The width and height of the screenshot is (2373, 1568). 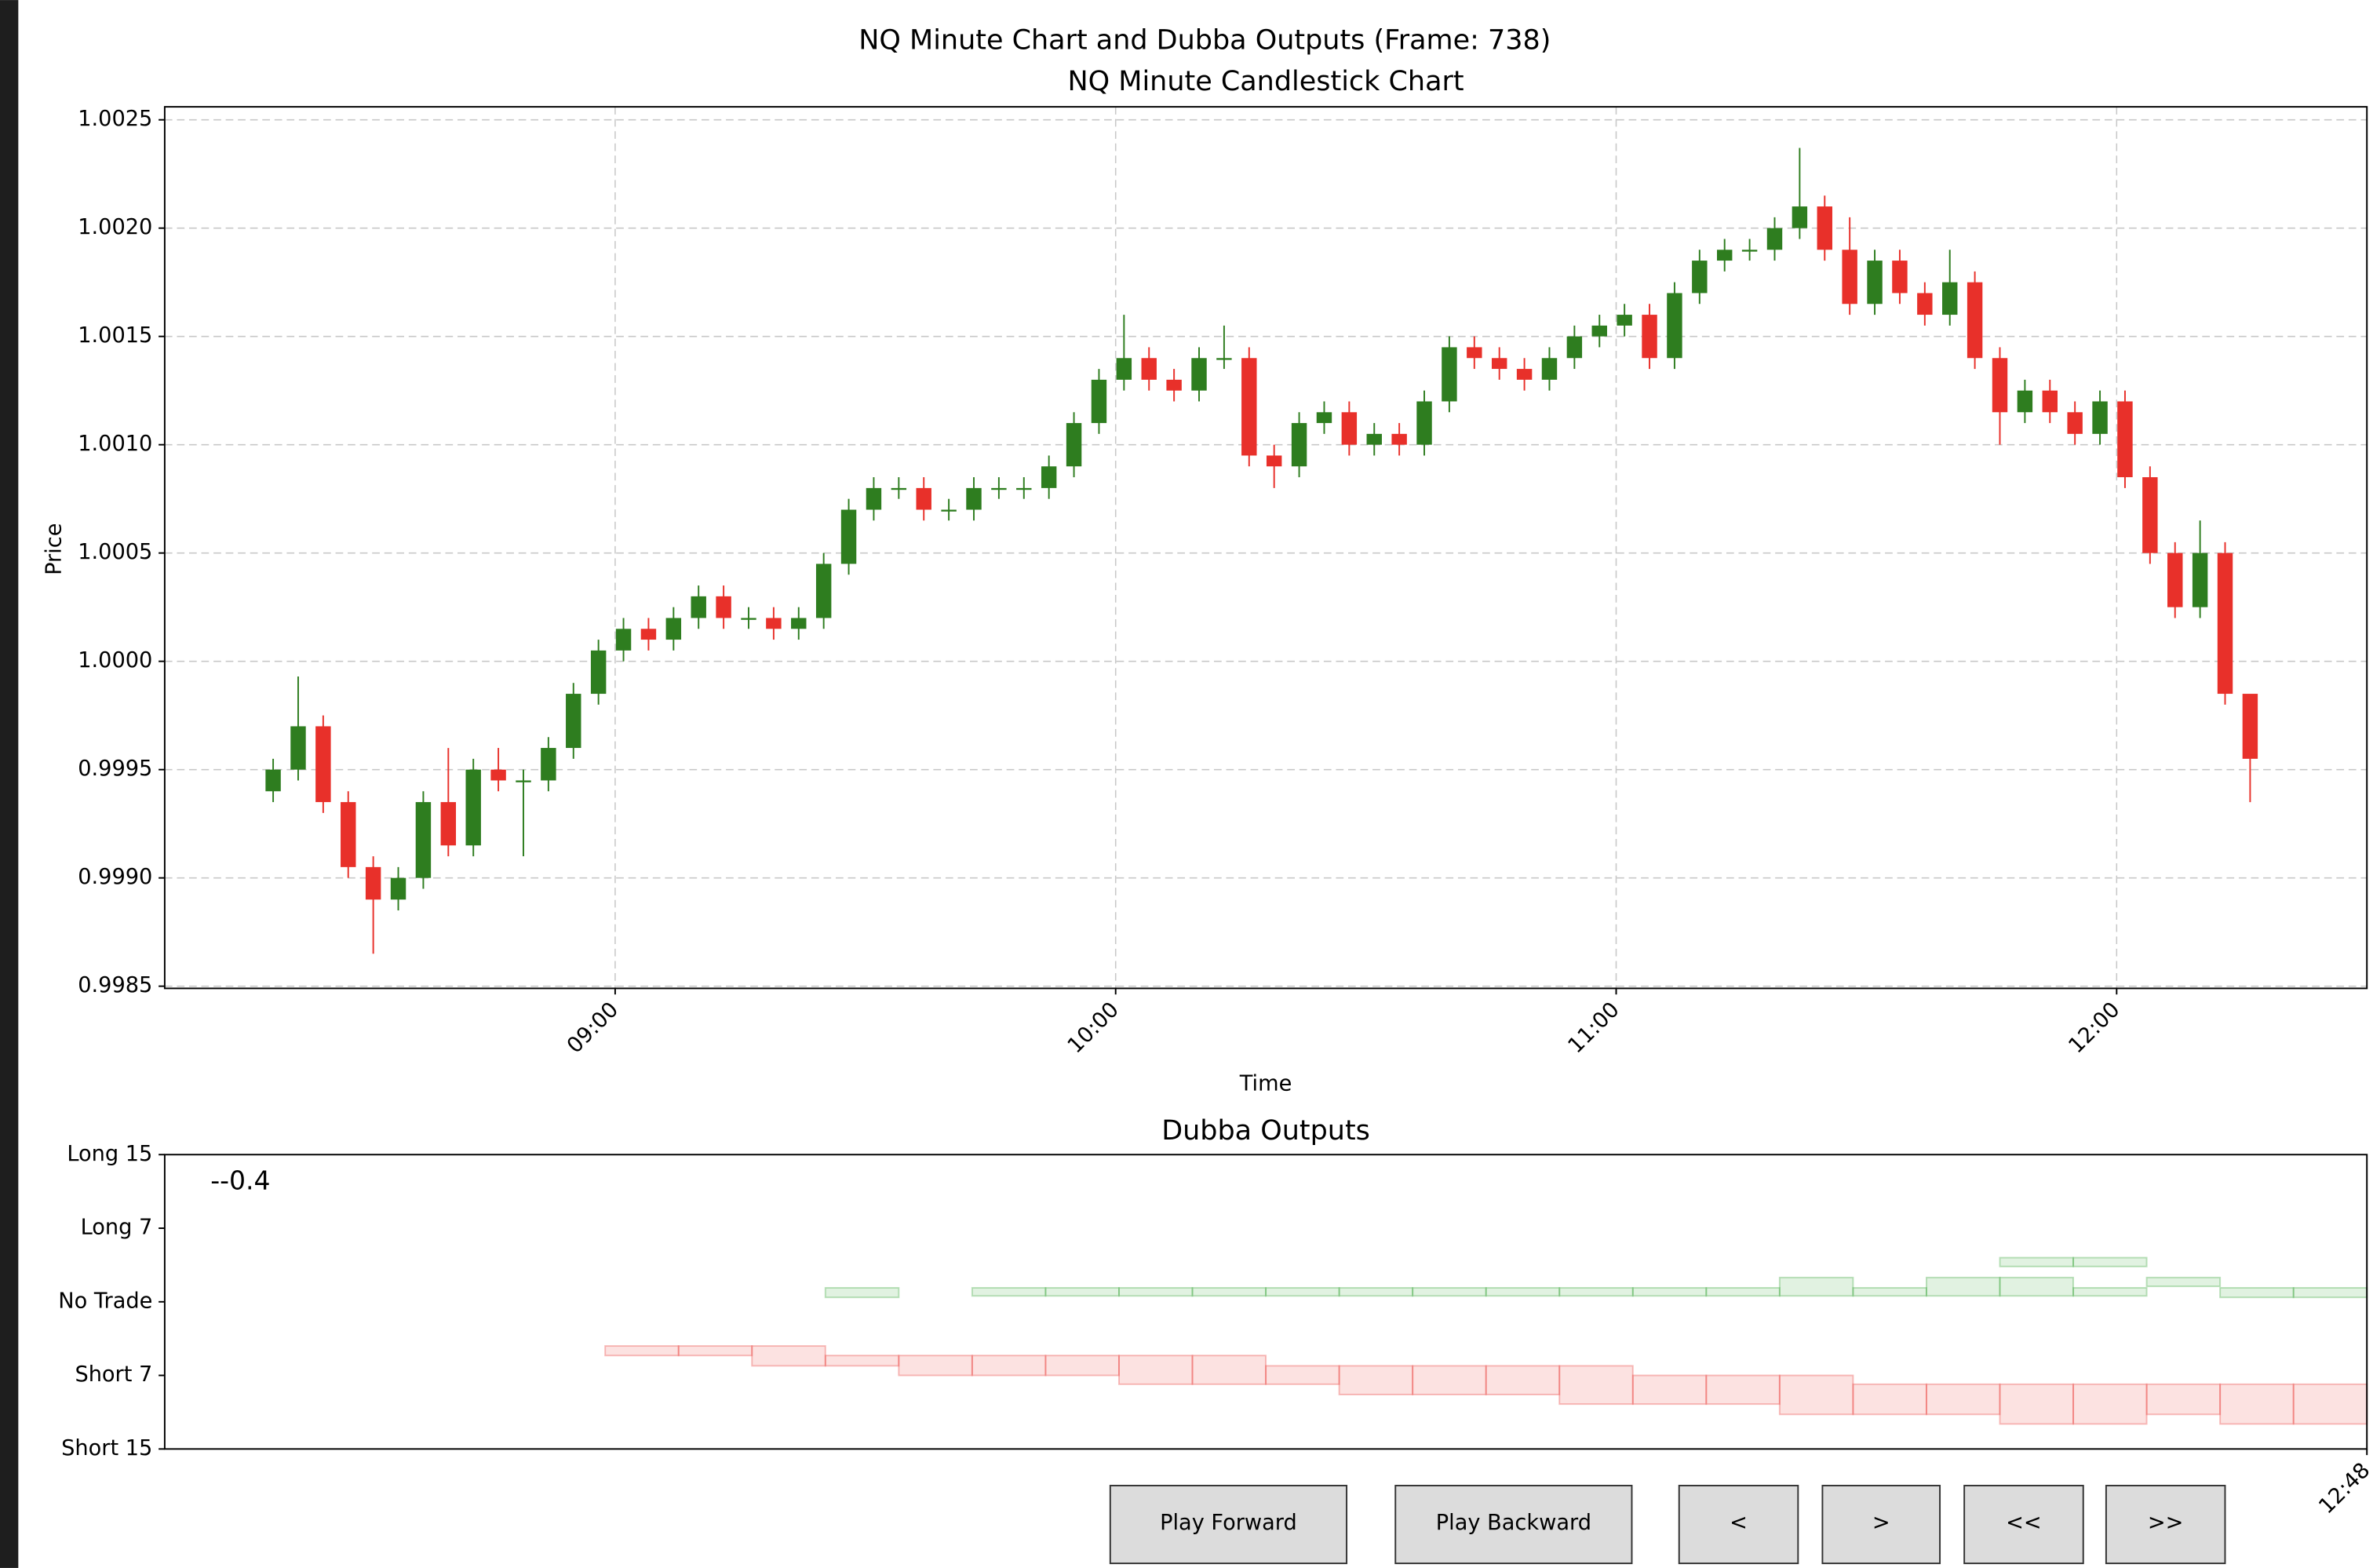 What do you see at coordinates (1093, 1027) in the screenshot?
I see `x-tick-label: 10:00` at bounding box center [1093, 1027].